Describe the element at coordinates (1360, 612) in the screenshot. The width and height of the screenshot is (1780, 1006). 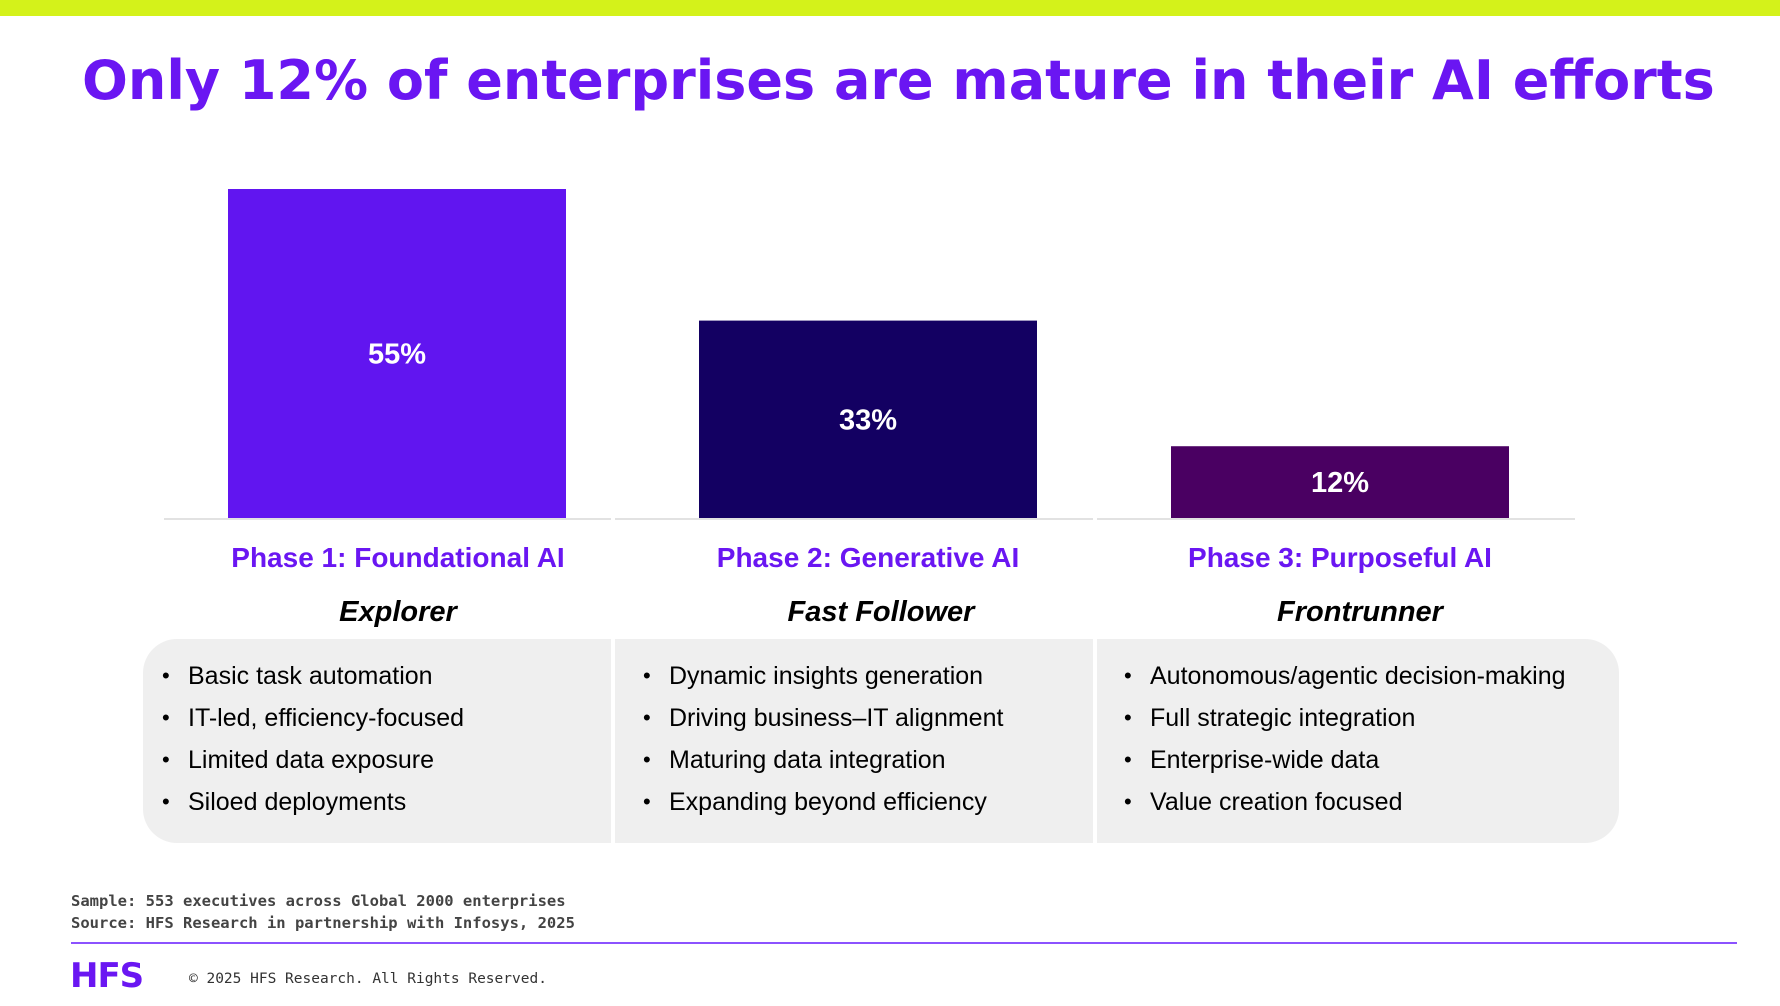
I see `phase-3-persona: Frontrunner` at that location.